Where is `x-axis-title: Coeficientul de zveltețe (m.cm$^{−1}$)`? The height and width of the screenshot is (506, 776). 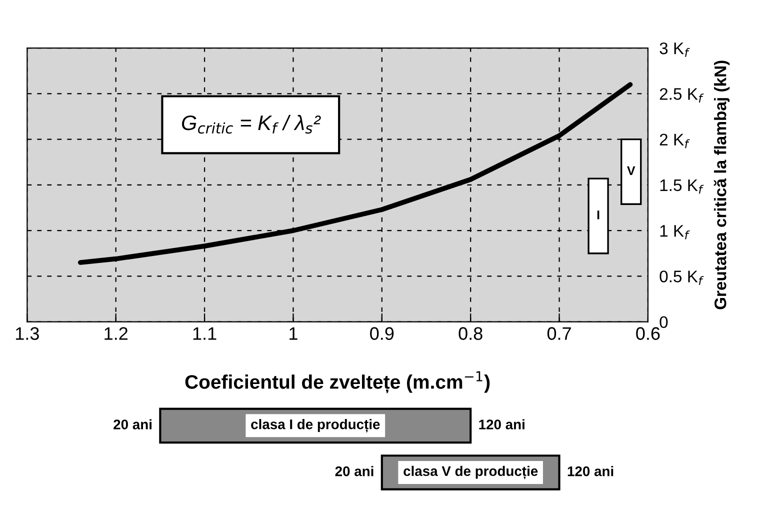
x-axis-title: Coeficientul de zveltețe (m.cm$^{−1}$) is located at coordinates (337, 382).